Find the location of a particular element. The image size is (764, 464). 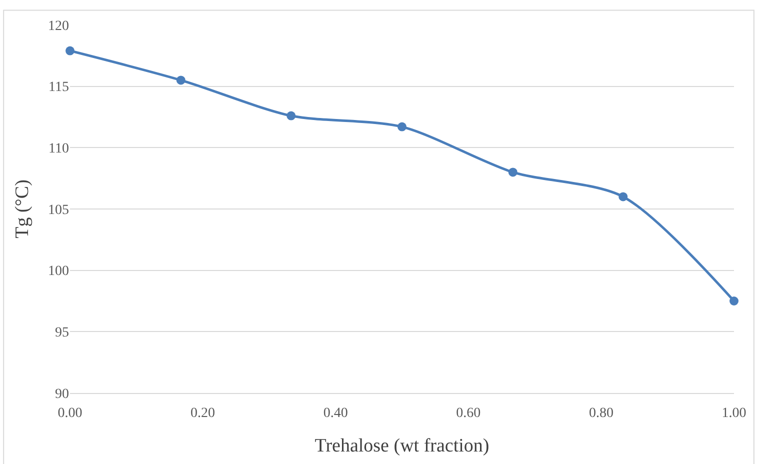

x-tick-label: 0.80 is located at coordinates (601, 413).